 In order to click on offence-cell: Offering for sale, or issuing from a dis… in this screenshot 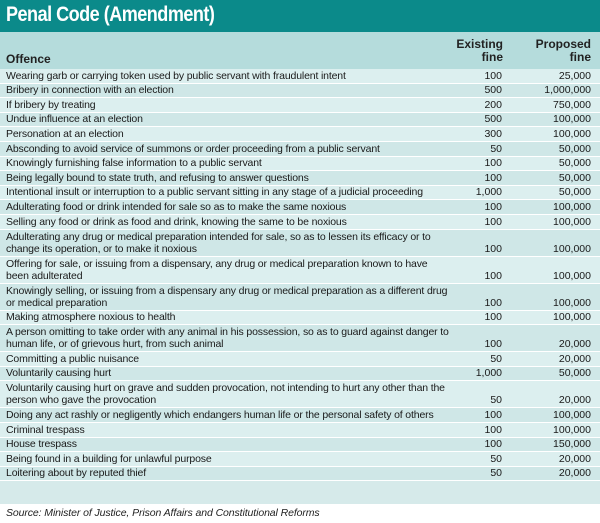, I will do `click(217, 269)`.